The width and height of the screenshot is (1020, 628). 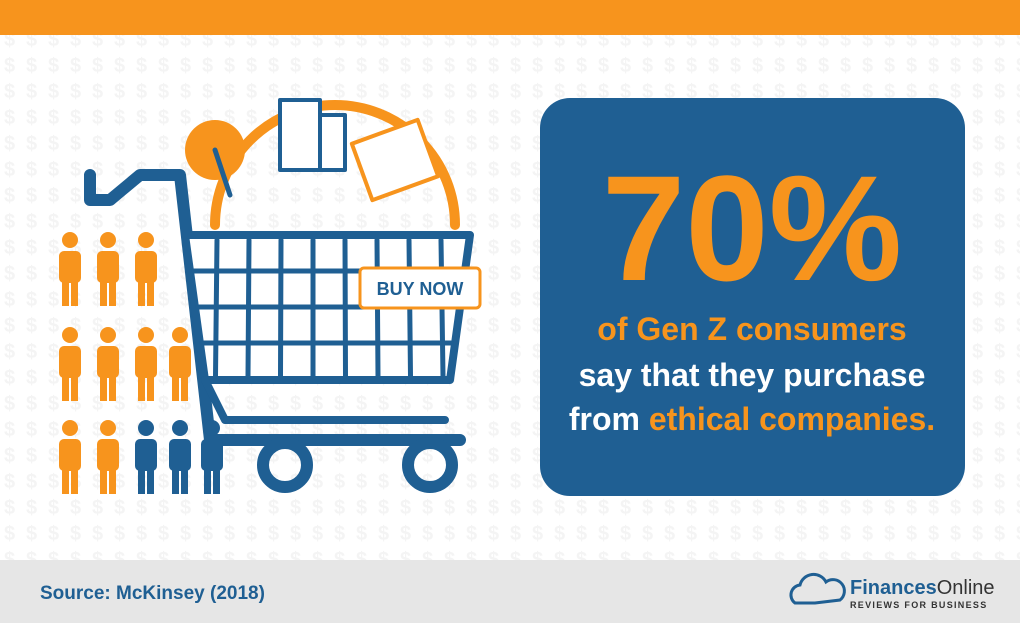 What do you see at coordinates (510, 17) in the screenshot?
I see `top-bar` at bounding box center [510, 17].